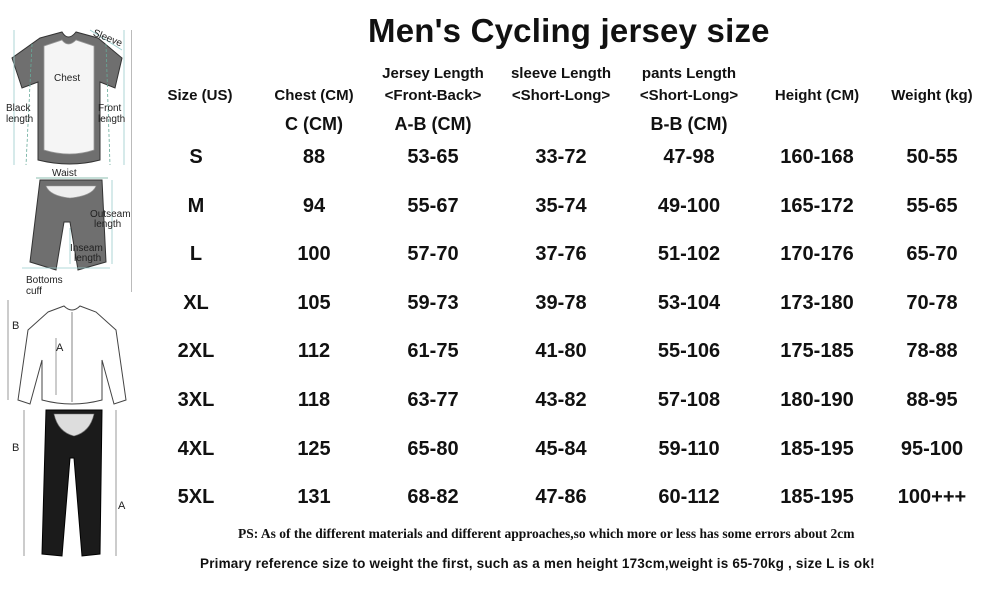 This screenshot has width=1001, height=601. Describe the element at coordinates (433, 206) in the screenshot. I see `cell-jersey-length: 55-67` at that location.